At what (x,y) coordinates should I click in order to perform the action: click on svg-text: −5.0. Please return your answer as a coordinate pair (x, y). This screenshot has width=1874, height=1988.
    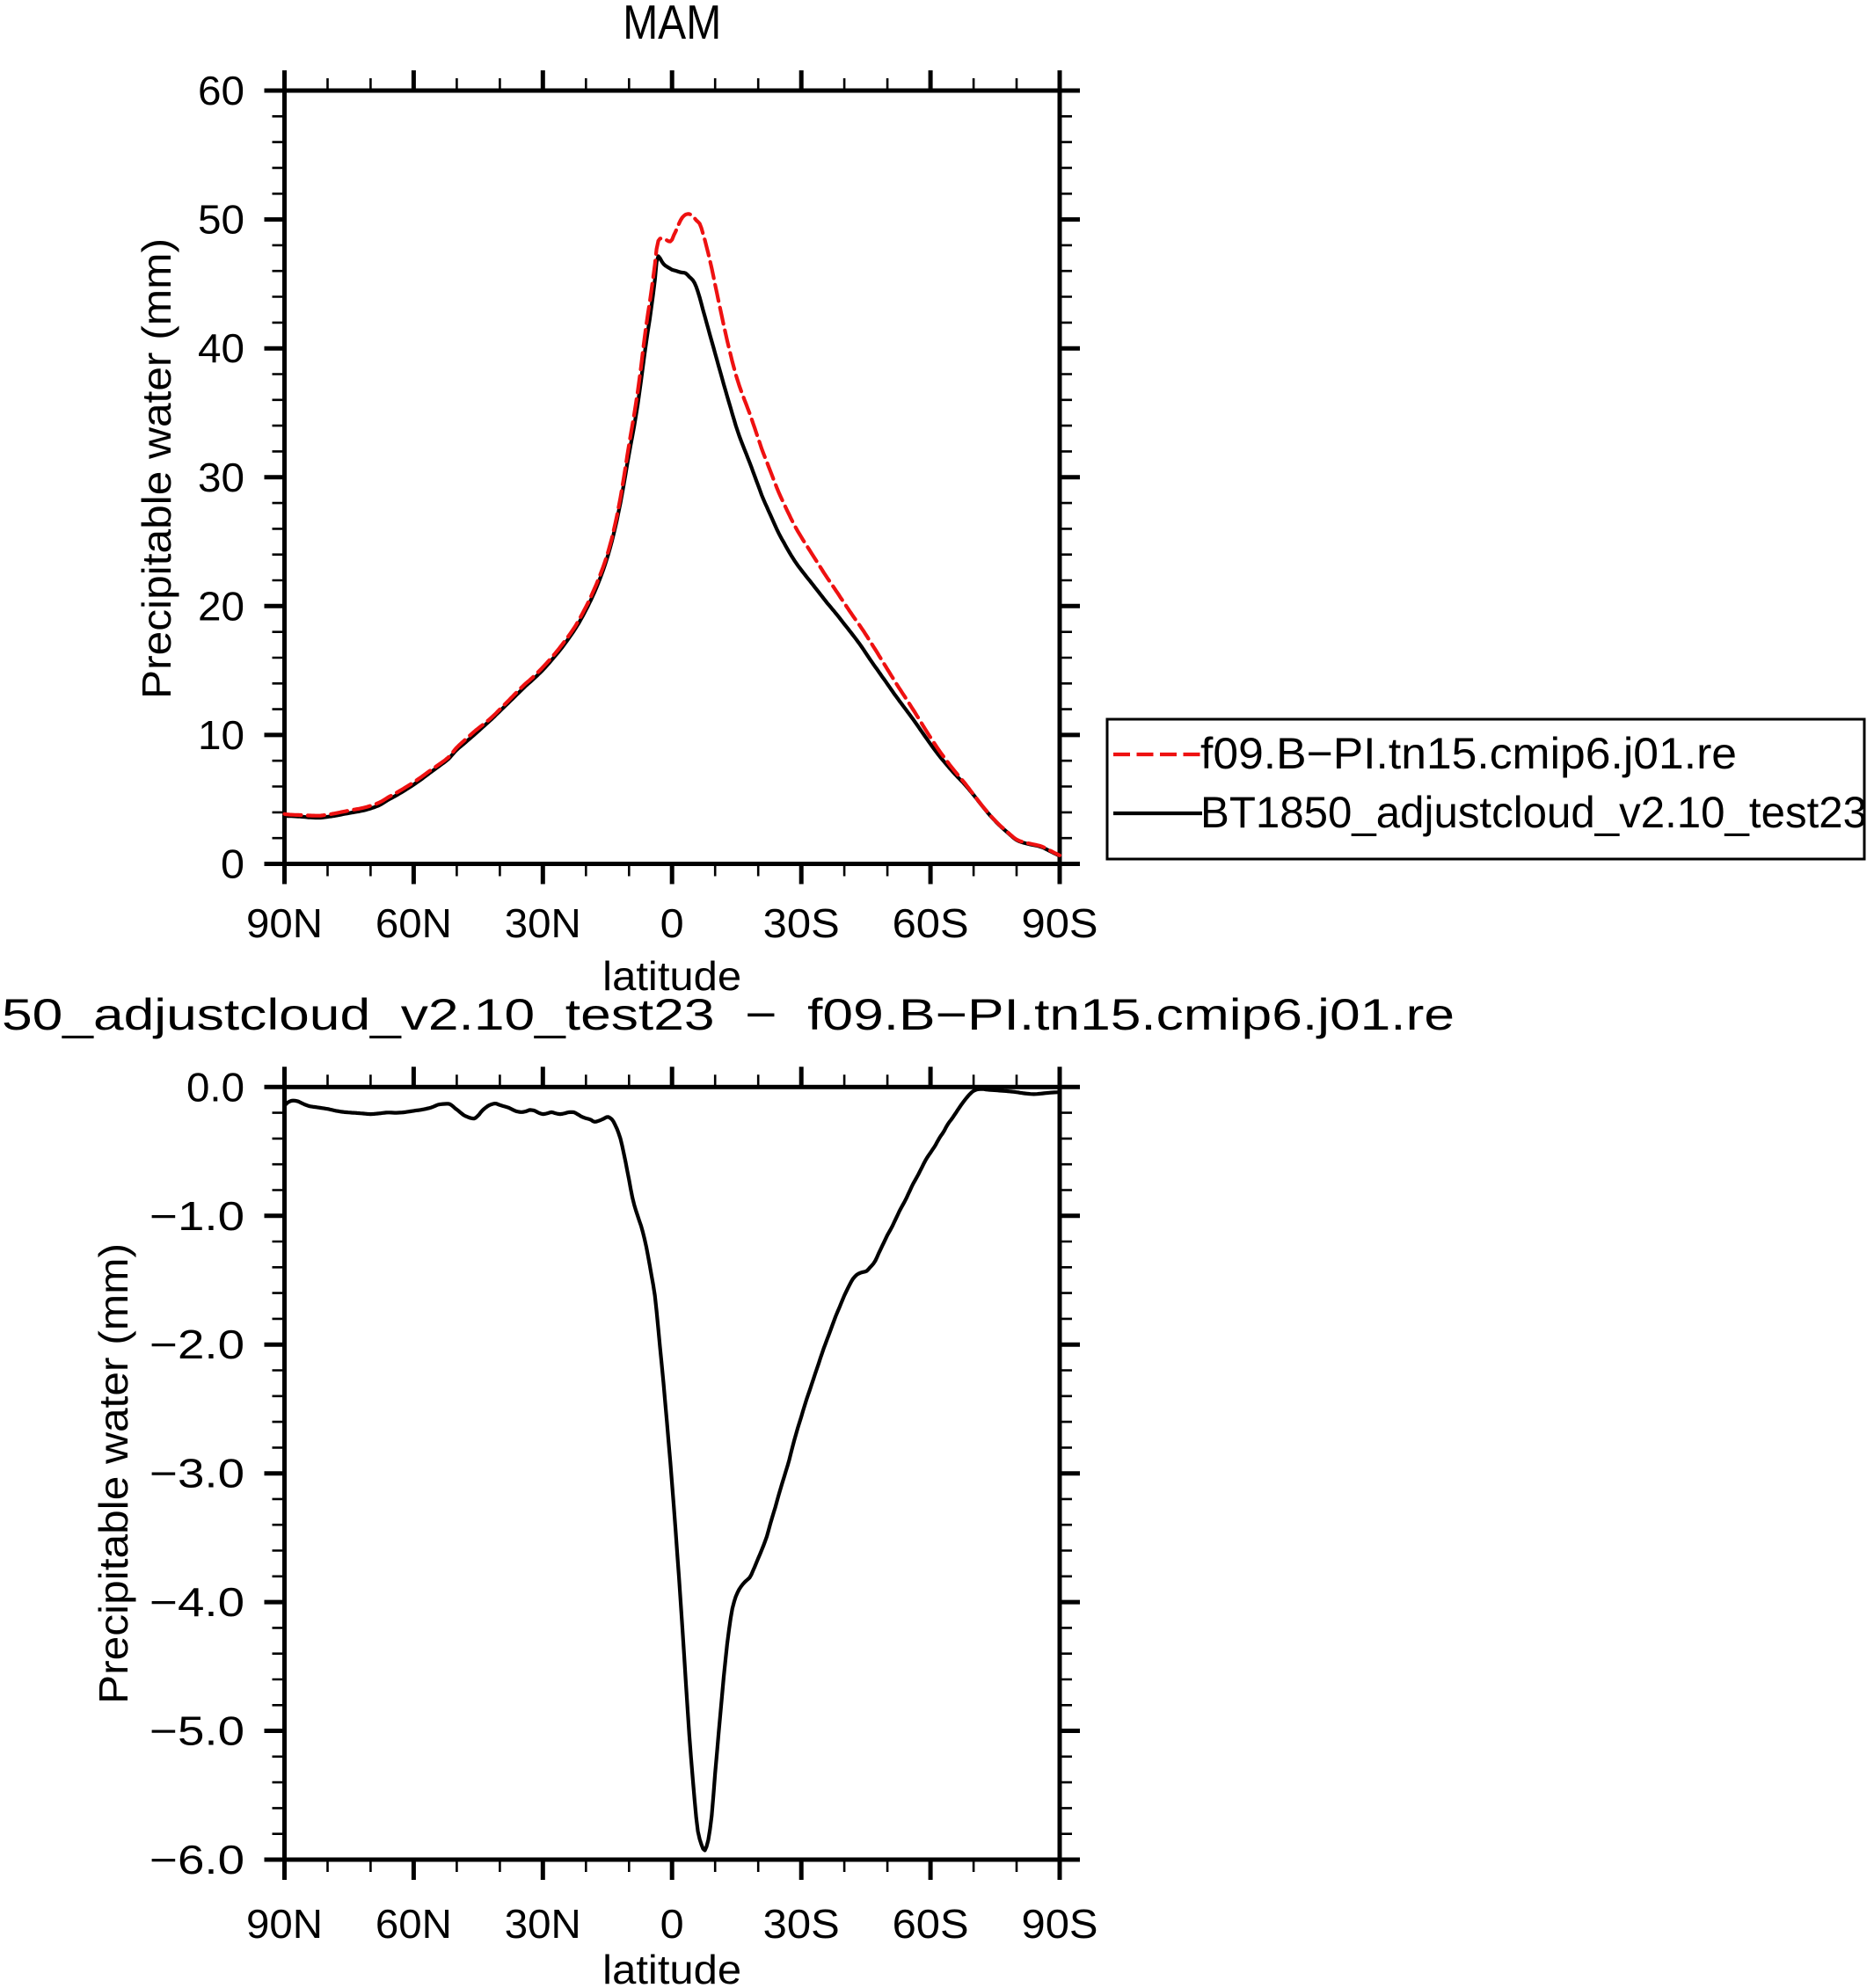
    Looking at the image, I should click on (196, 1731).